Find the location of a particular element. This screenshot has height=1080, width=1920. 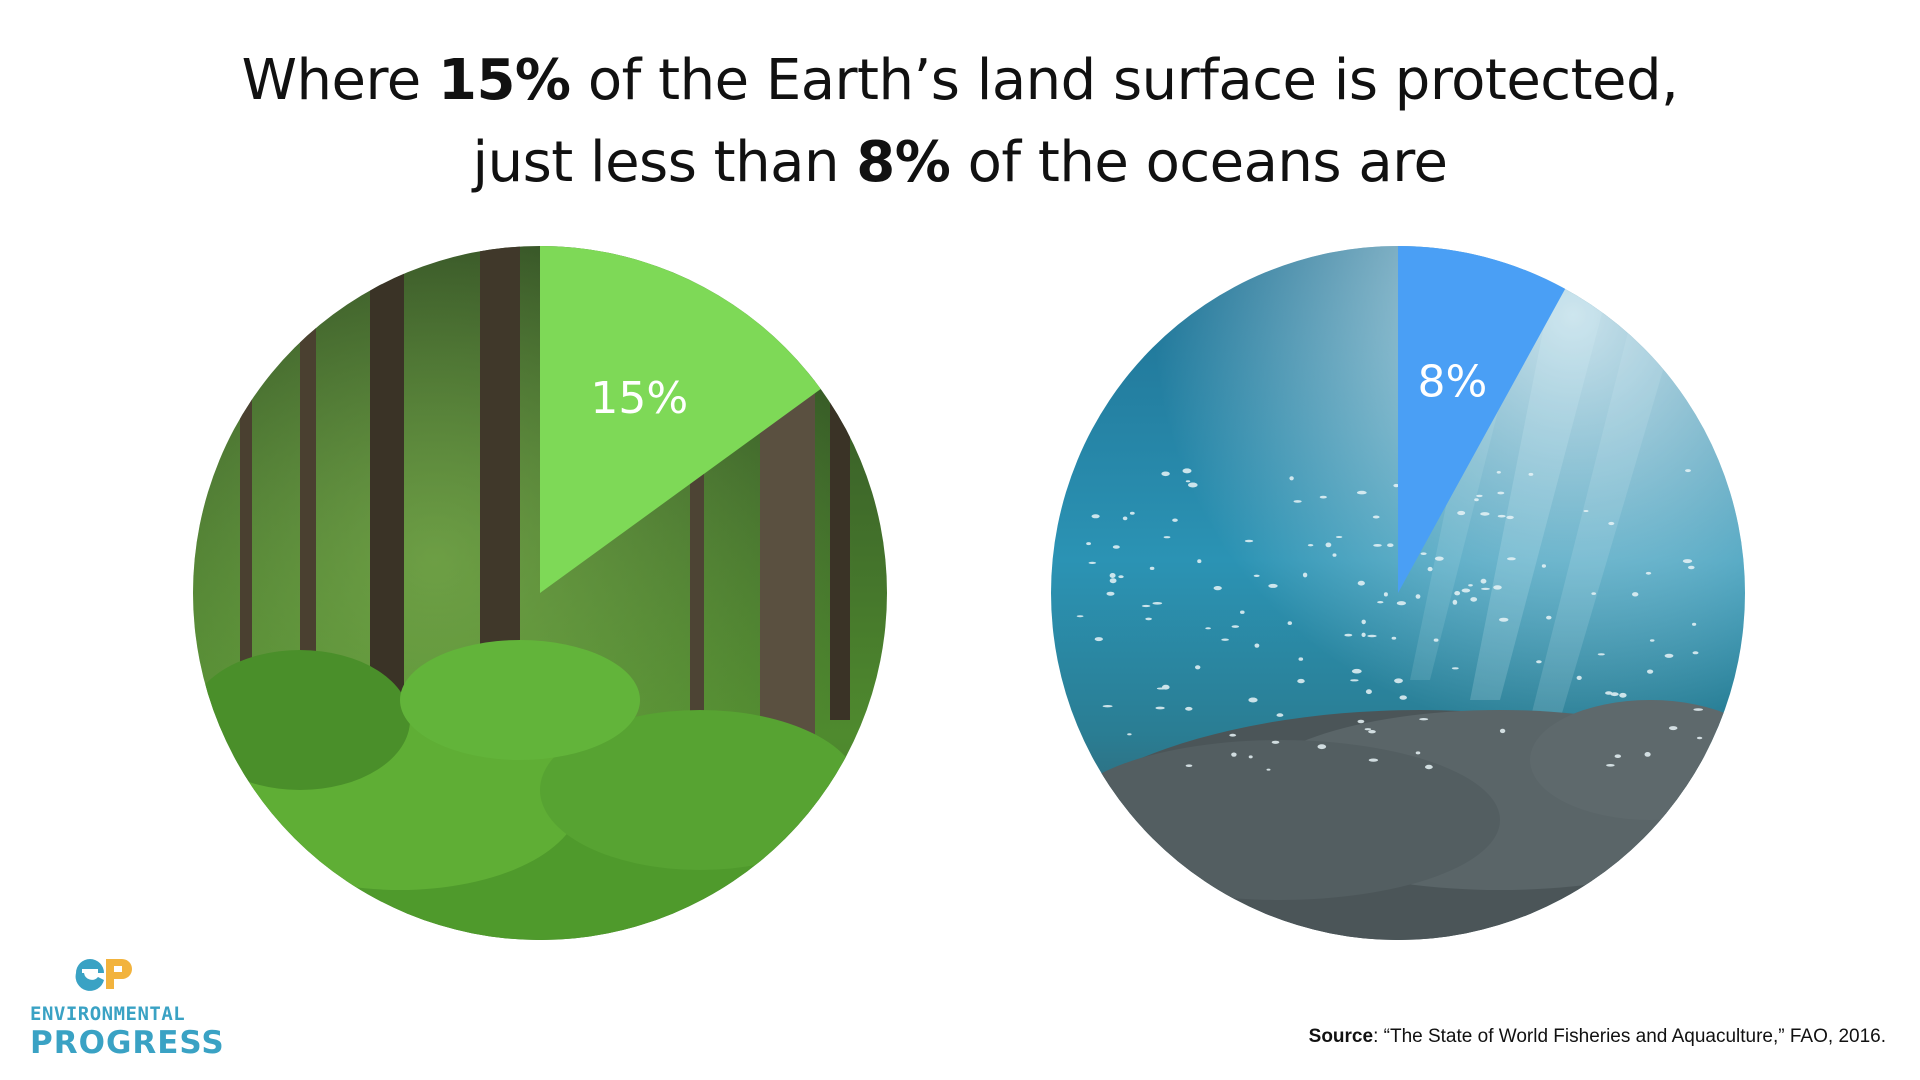

ep-logo-icon is located at coordinates (103, 975).